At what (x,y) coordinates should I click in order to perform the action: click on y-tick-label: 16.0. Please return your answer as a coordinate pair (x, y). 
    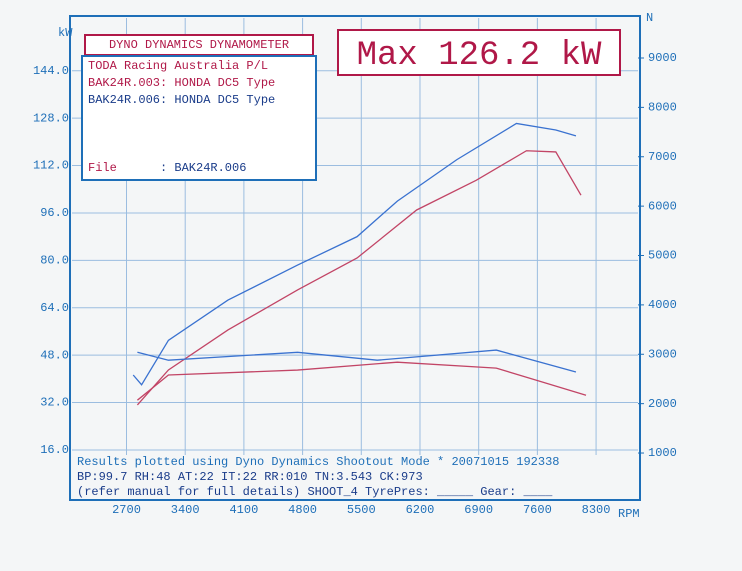
    Looking at the image, I should click on (54, 450).